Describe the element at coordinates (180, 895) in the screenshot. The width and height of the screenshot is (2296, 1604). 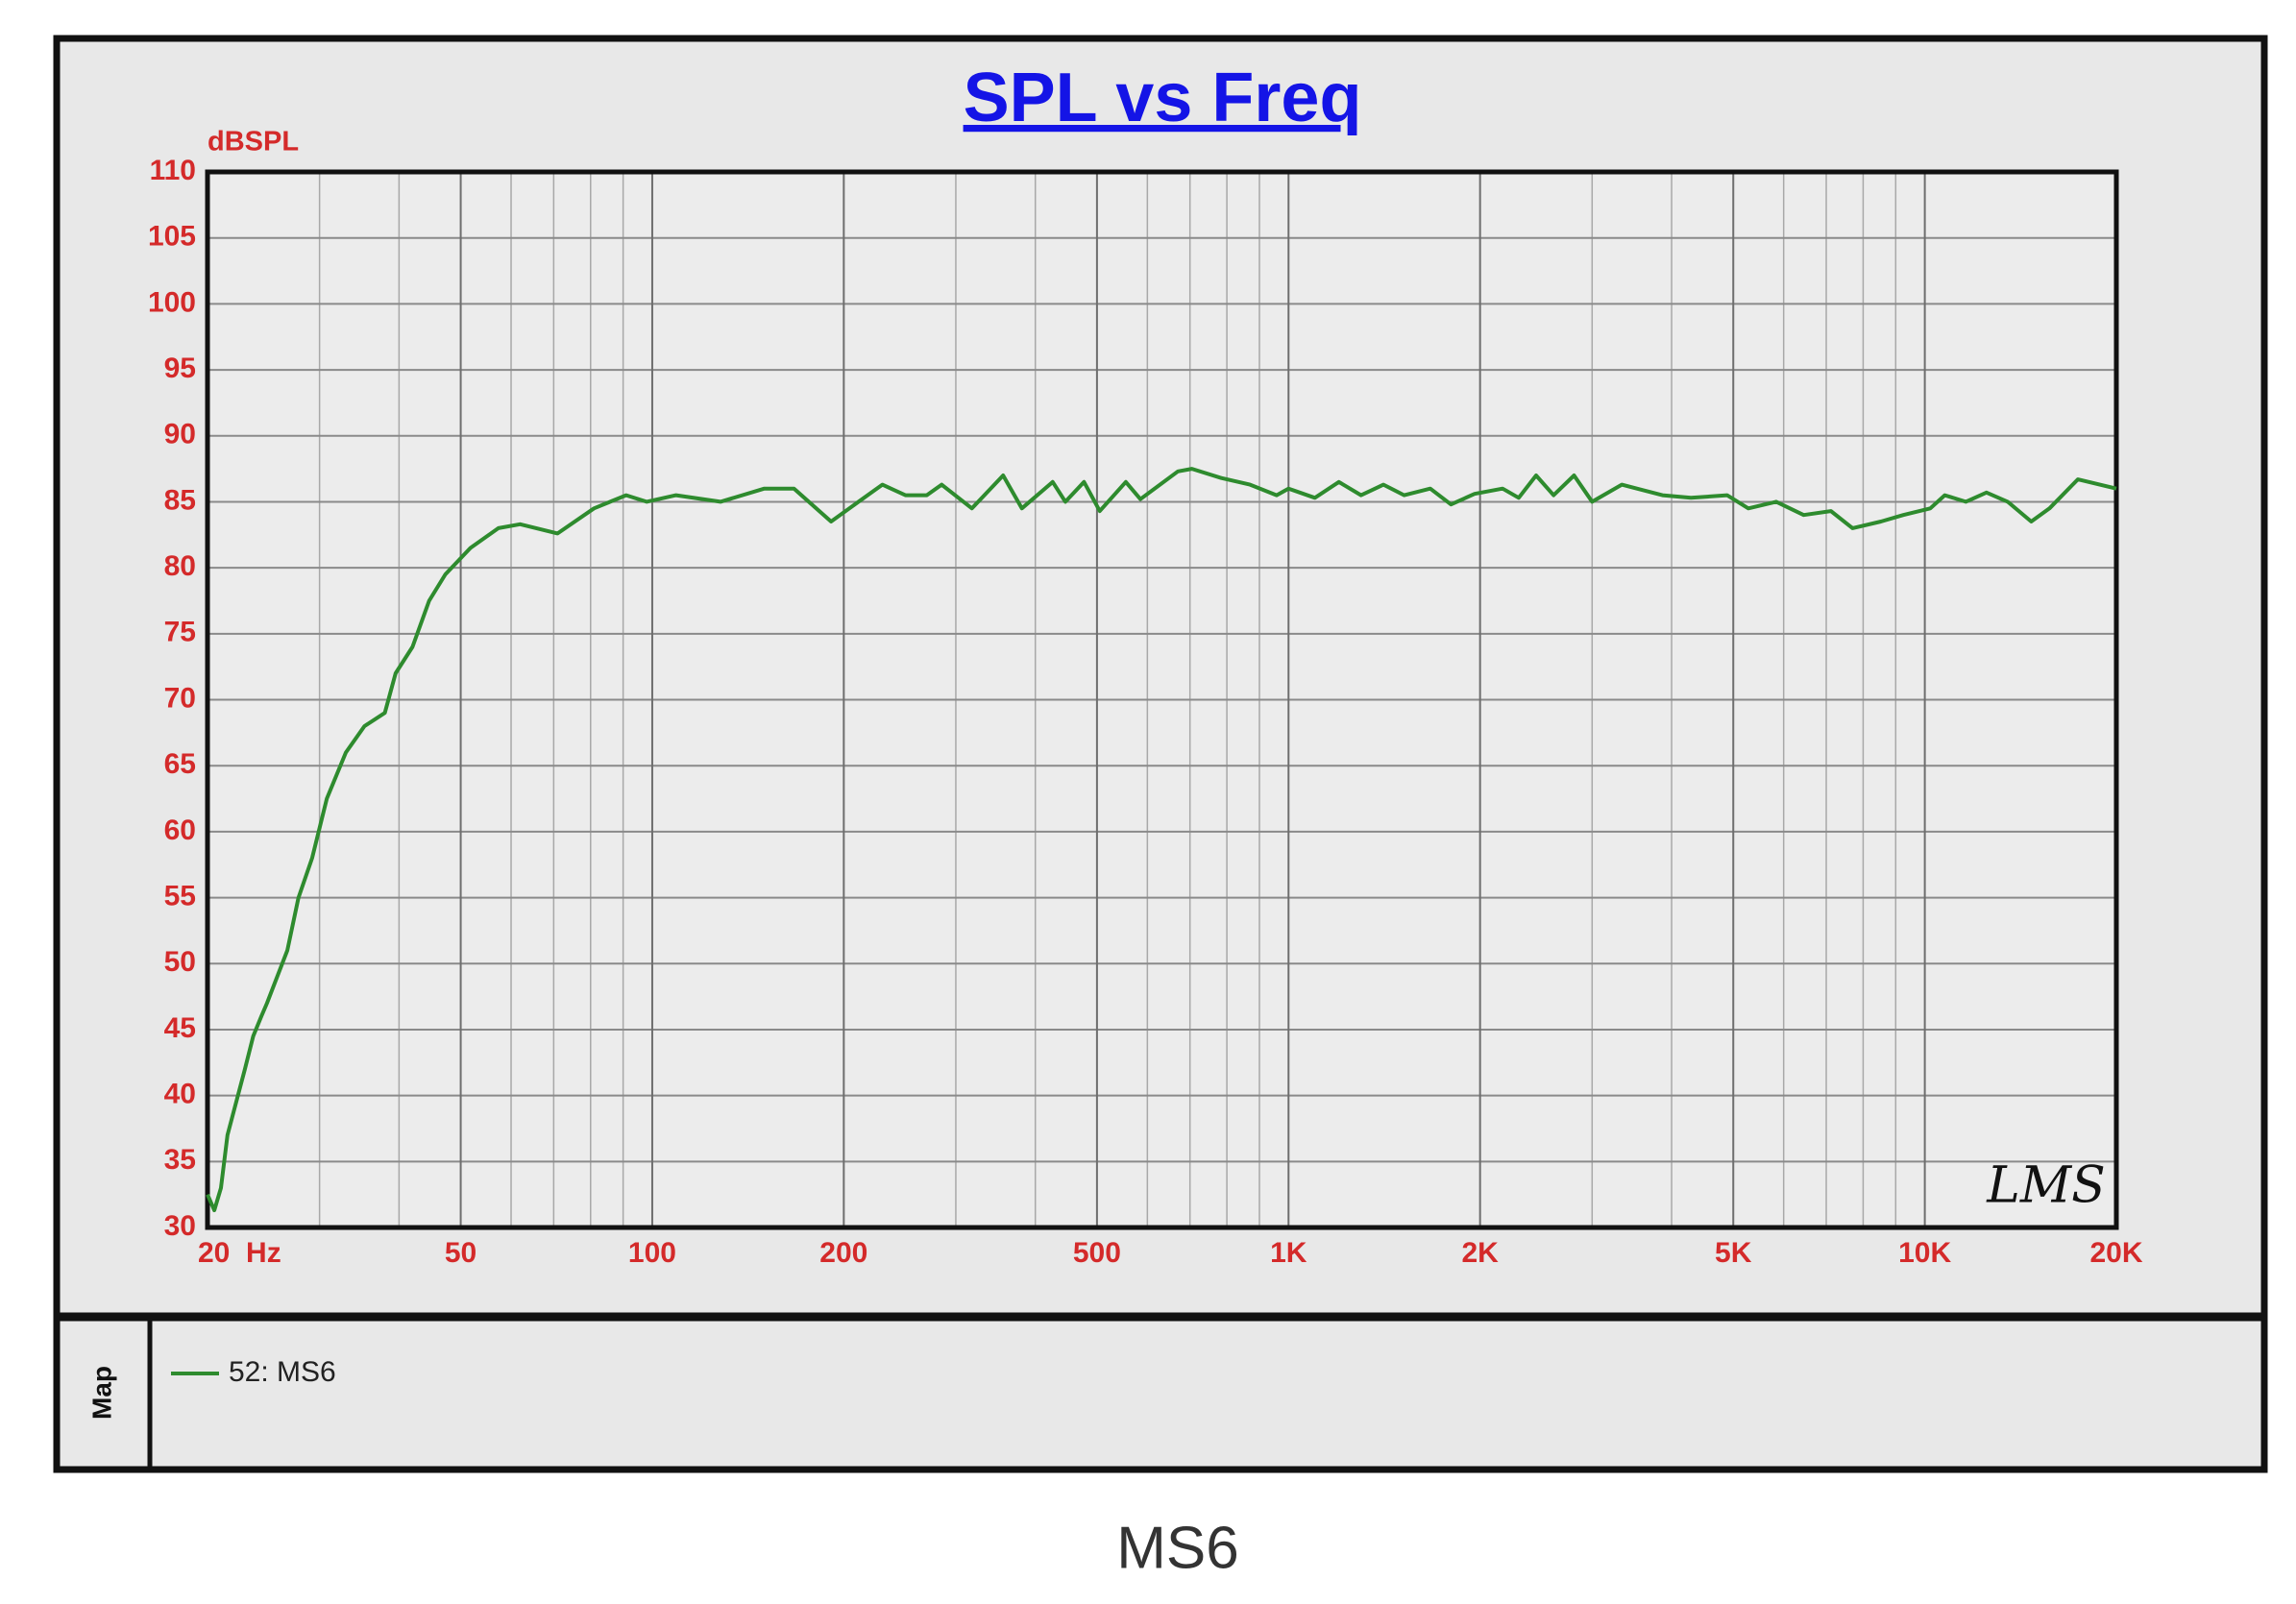
I see `y-tick-label: 55` at that location.